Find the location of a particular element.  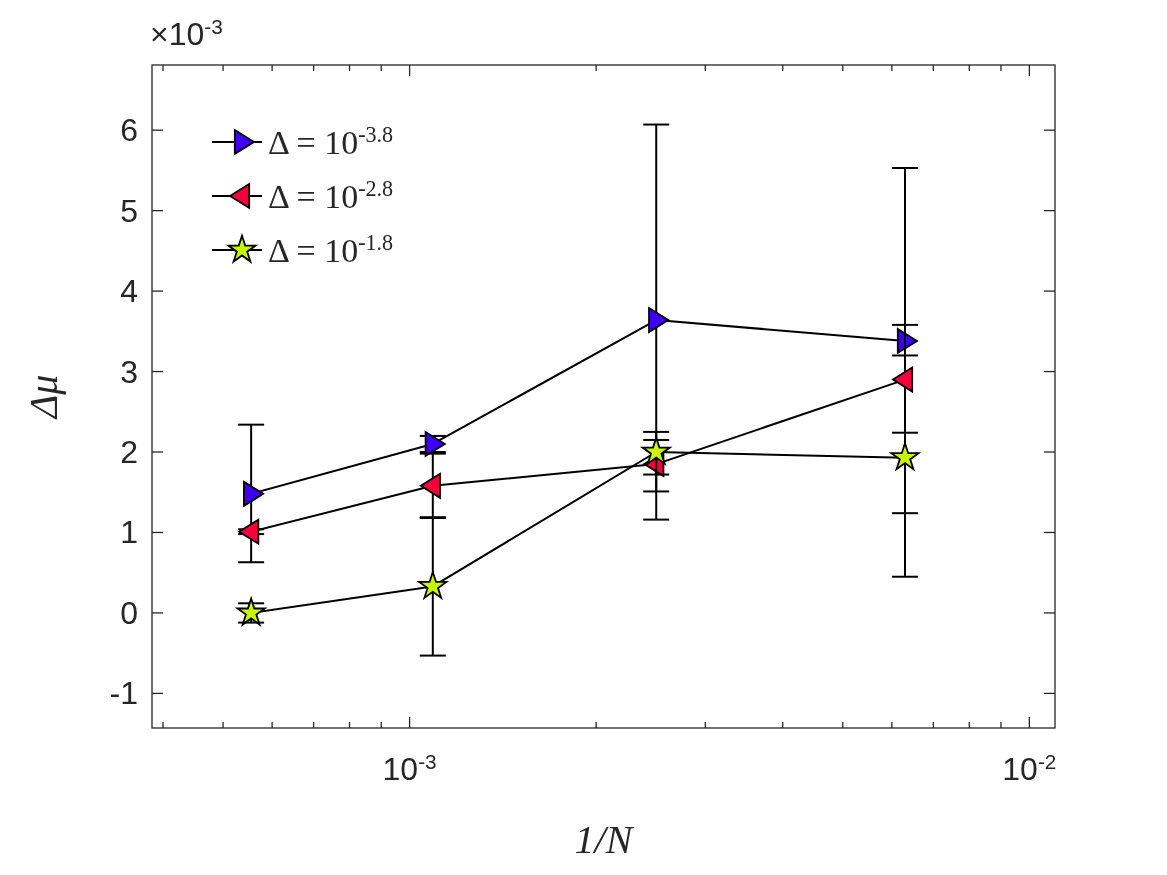

legend-label: Δ = 10$^{-2.8}$ is located at coordinates (331, 195).